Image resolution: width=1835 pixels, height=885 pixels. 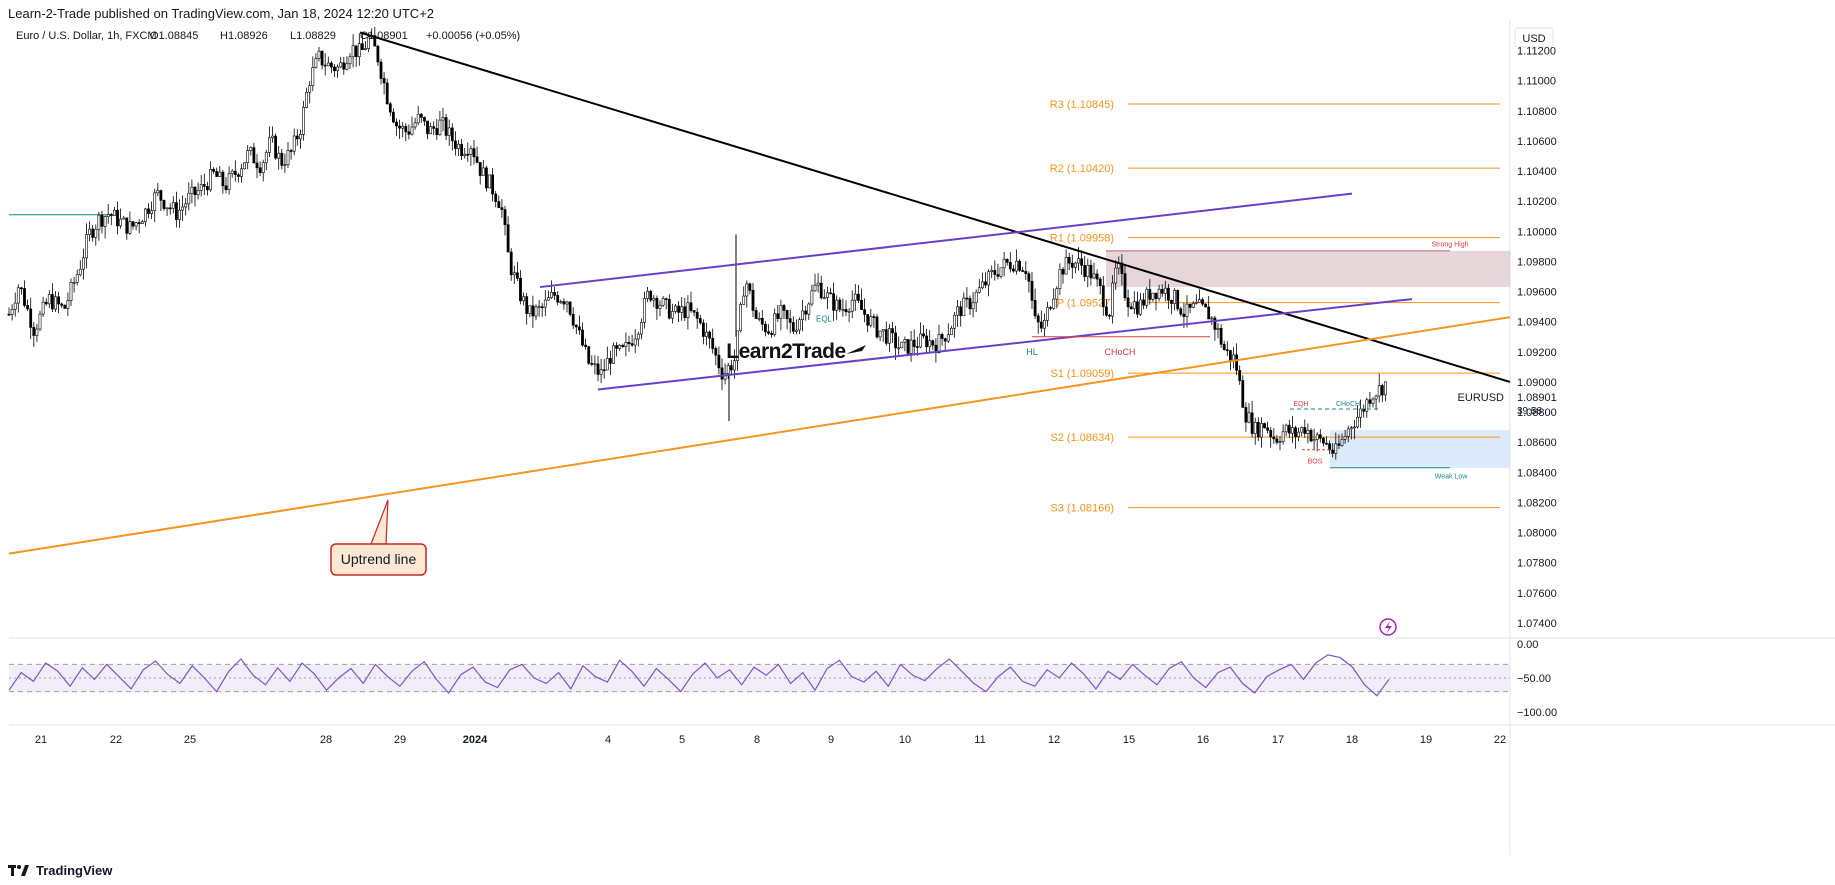 What do you see at coordinates (384, 36) in the screenshot?
I see `legend-value: C1.08901` at bounding box center [384, 36].